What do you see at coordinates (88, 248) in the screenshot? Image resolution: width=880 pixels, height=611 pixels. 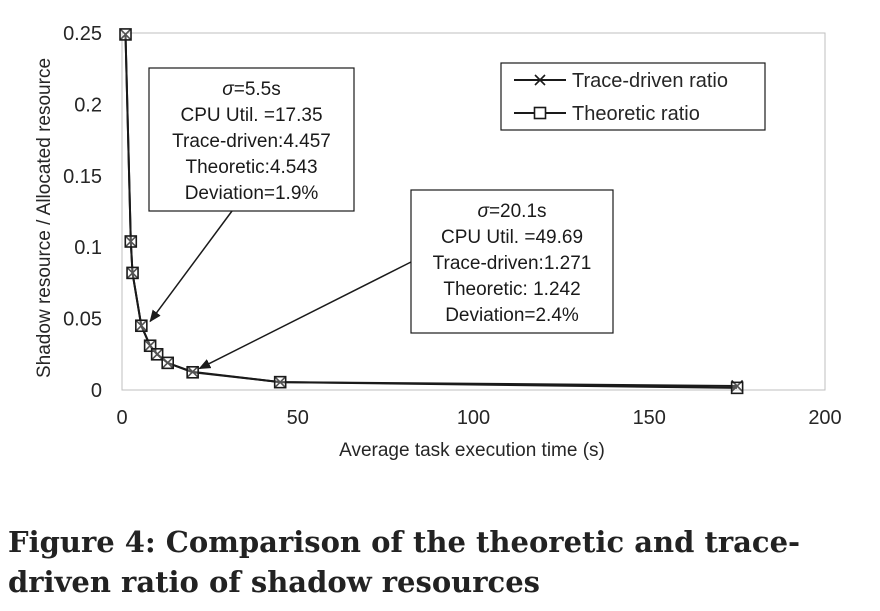 I see `y-tick-label: 0.1` at bounding box center [88, 248].